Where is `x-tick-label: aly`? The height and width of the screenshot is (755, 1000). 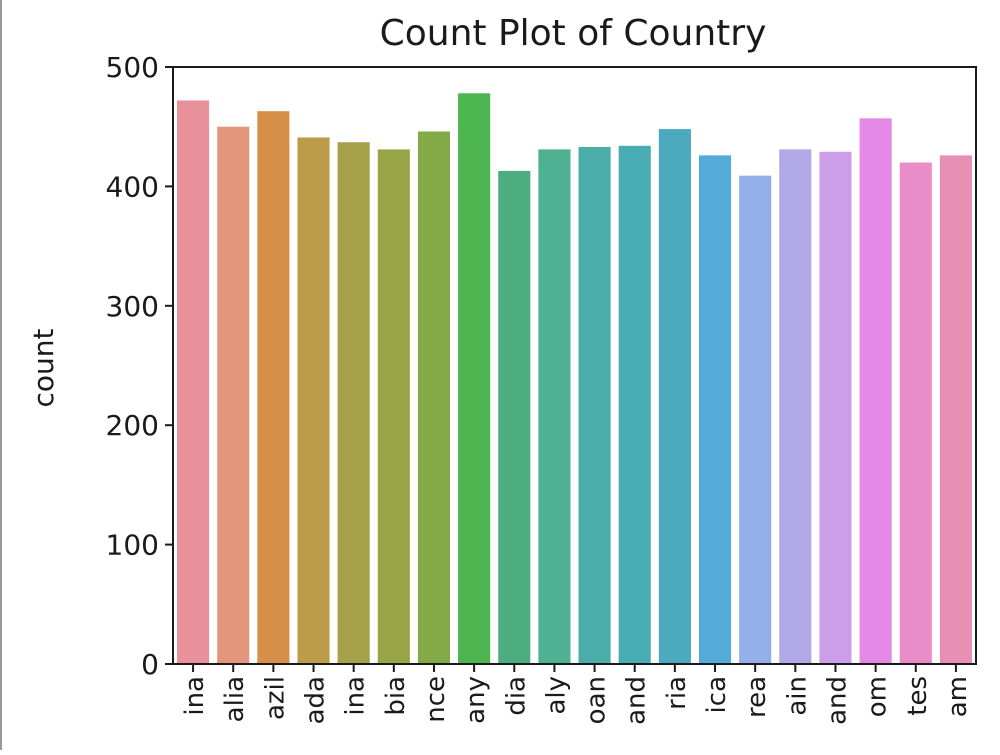 x-tick-label: aly is located at coordinates (556, 695).